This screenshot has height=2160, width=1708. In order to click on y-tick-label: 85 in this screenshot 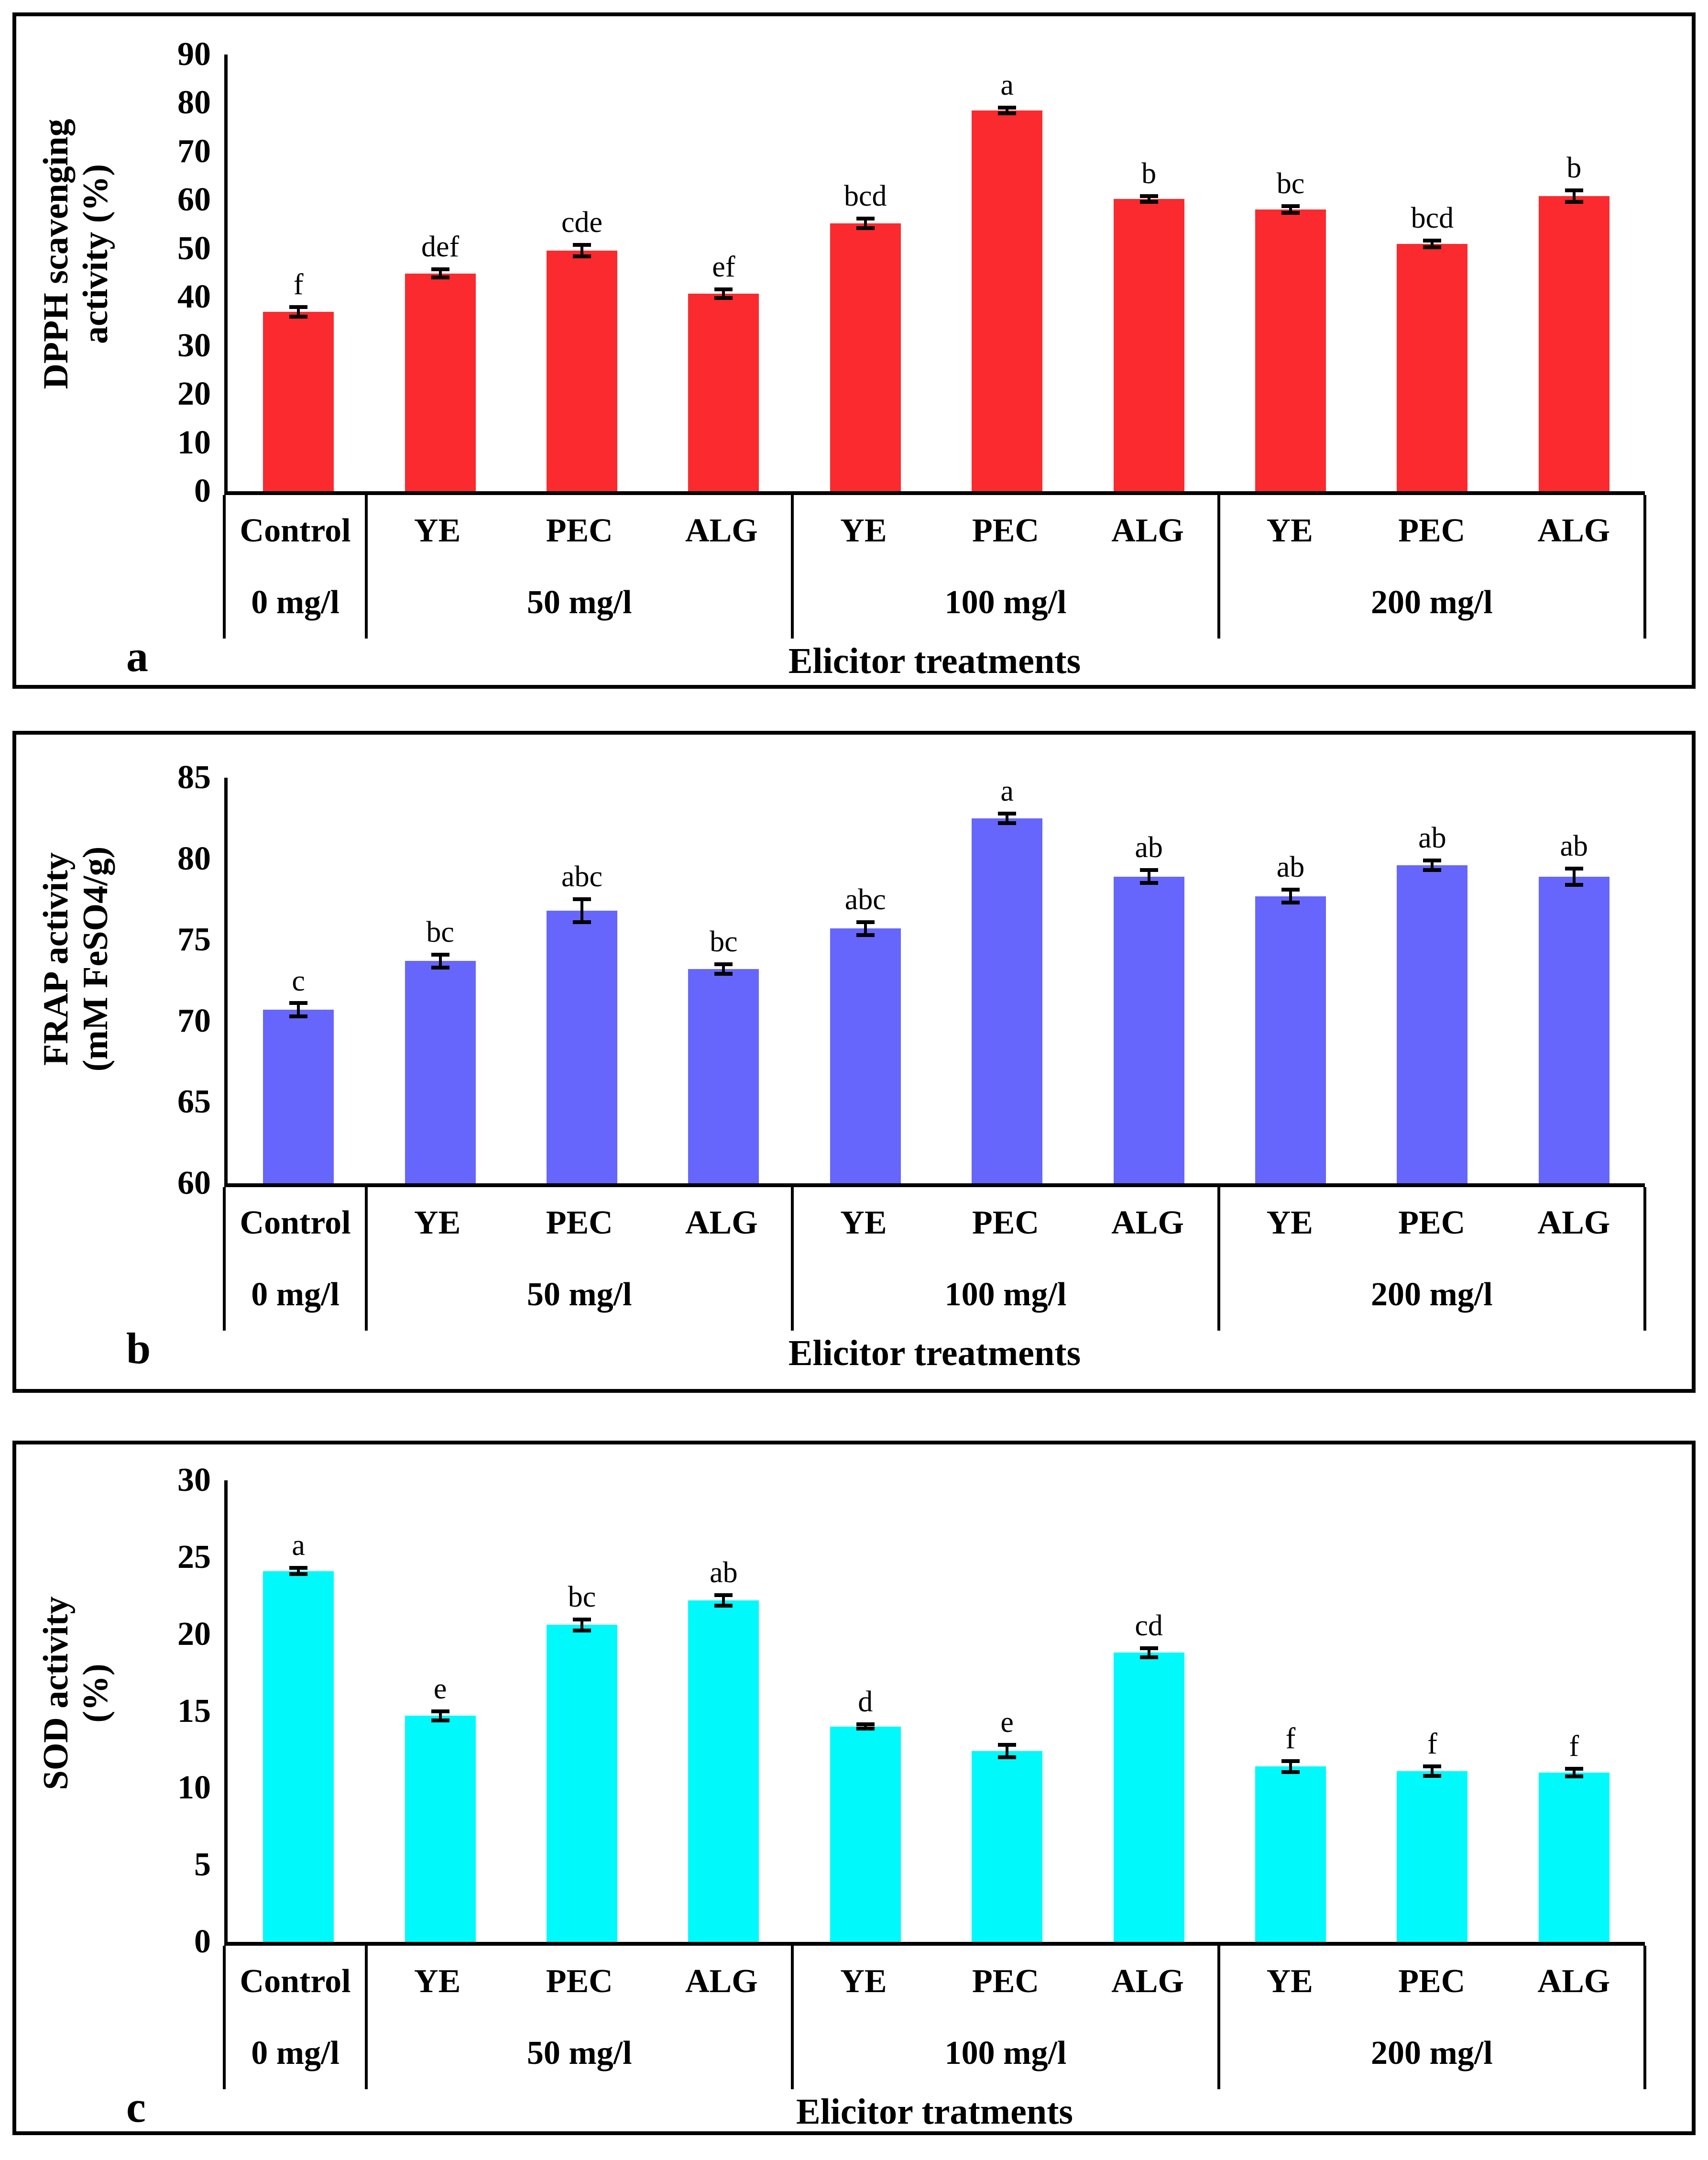, I will do `click(194, 777)`.